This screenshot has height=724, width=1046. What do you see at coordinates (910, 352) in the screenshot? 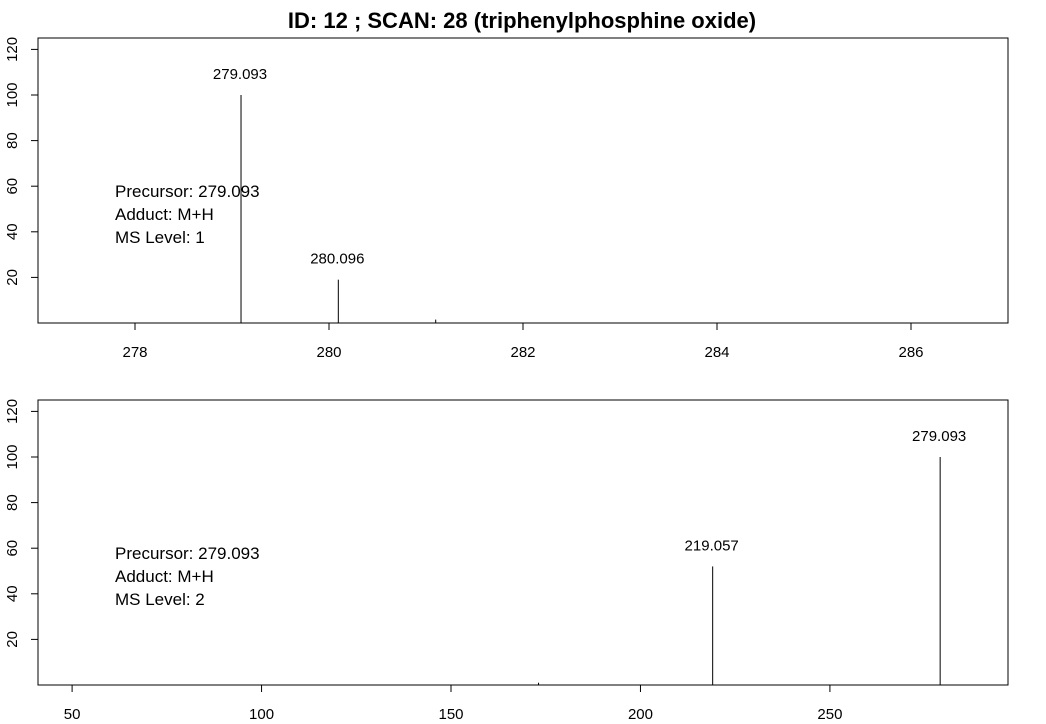
I see `x-tick-label: 286` at bounding box center [910, 352].